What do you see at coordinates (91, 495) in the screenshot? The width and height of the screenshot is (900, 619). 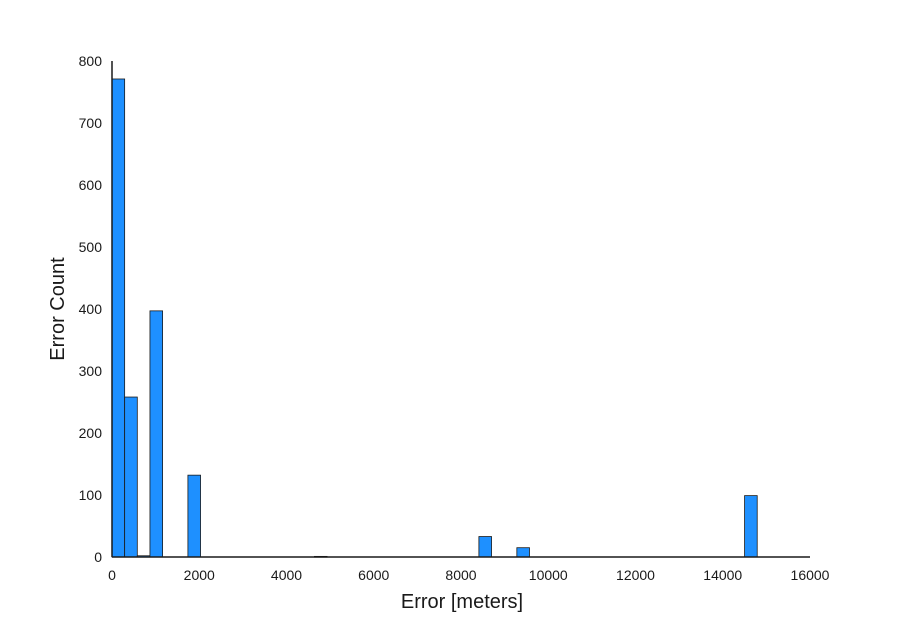 I see `y-tick-label: 100` at bounding box center [91, 495].